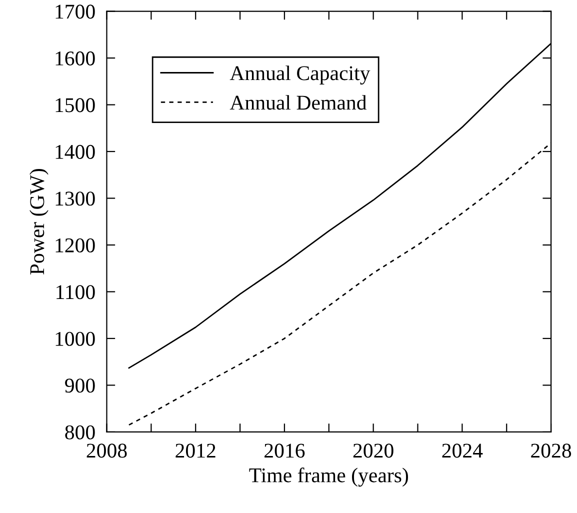 This screenshot has height=513, width=577. I want to click on x-tick-label: 2012, so click(196, 451).